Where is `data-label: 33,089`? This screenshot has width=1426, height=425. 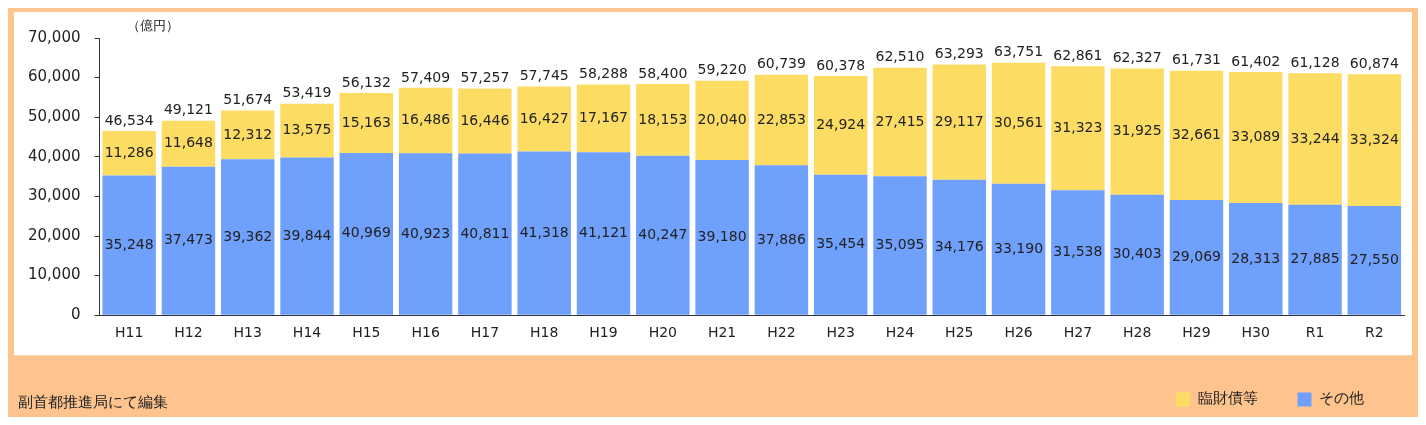
data-label: 33,089 is located at coordinates (1256, 136).